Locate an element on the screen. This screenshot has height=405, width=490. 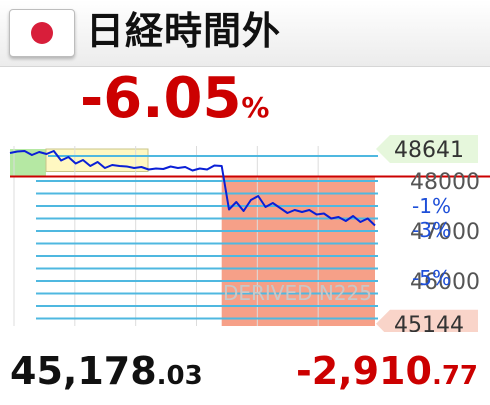
current-price-tag-bg is located at coordinates (427, 320).